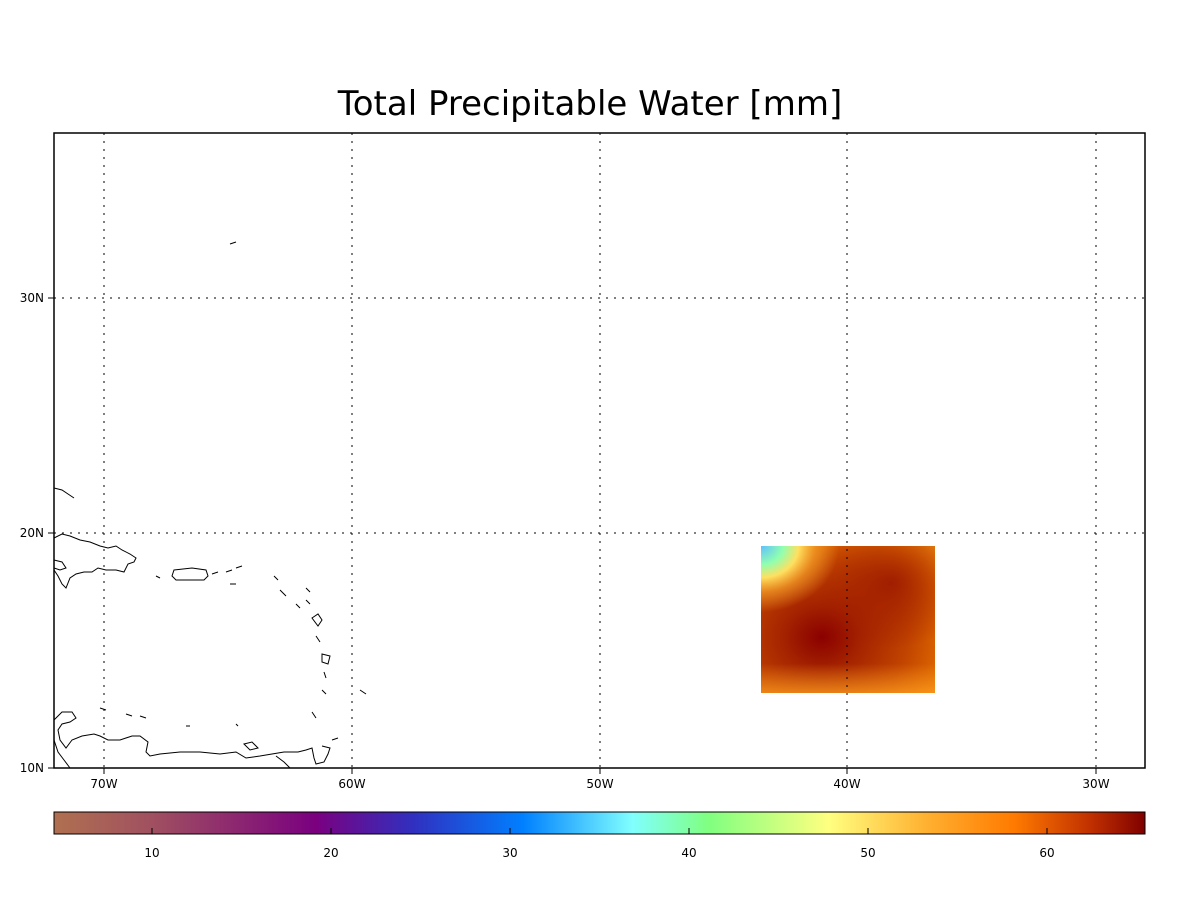 The image size is (1200, 900). I want to click on colorbar-label: 30, so click(509, 853).